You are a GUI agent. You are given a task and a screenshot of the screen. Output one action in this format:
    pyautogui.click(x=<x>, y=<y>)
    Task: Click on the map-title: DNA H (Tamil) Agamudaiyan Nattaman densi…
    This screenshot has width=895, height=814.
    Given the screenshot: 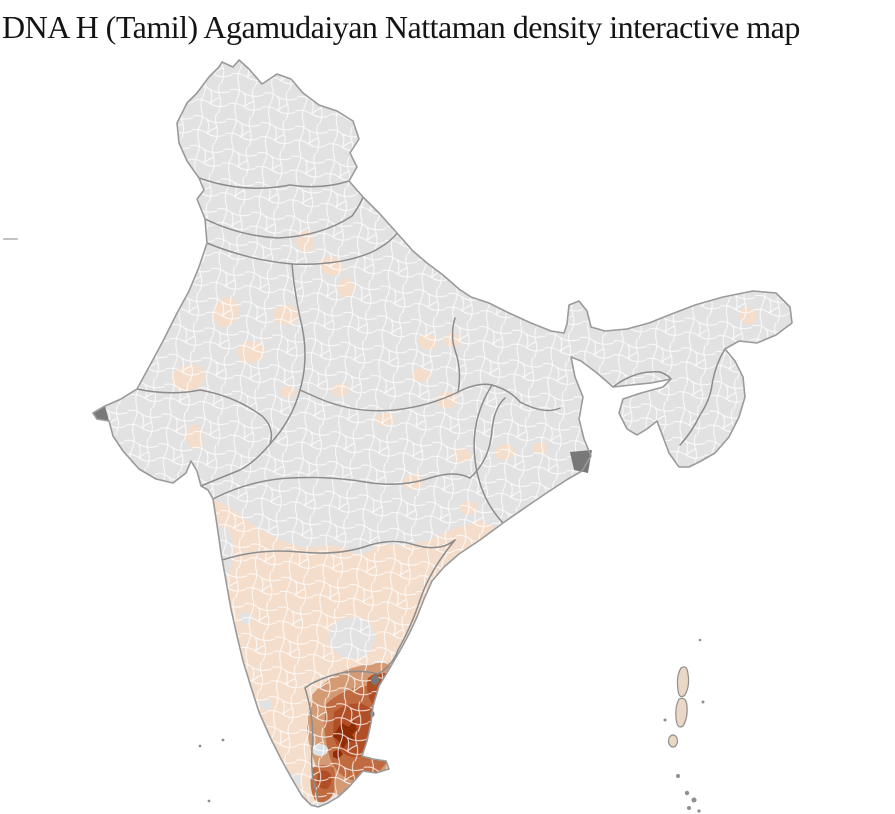 What is the action you would take?
    pyautogui.click(x=401, y=27)
    